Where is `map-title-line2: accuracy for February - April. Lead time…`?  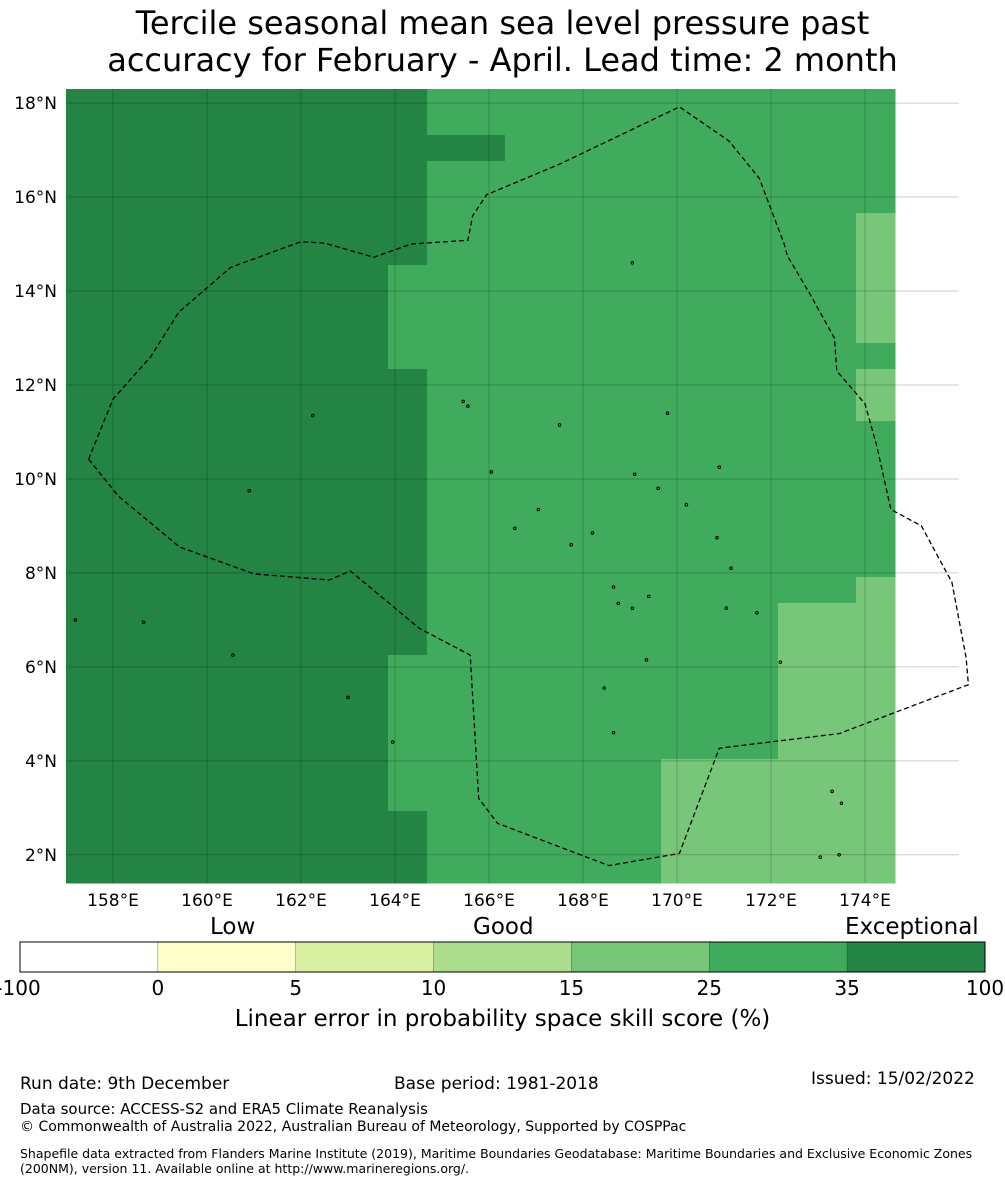
map-title-line2: accuracy for February - April. Lead time… is located at coordinates (502, 60).